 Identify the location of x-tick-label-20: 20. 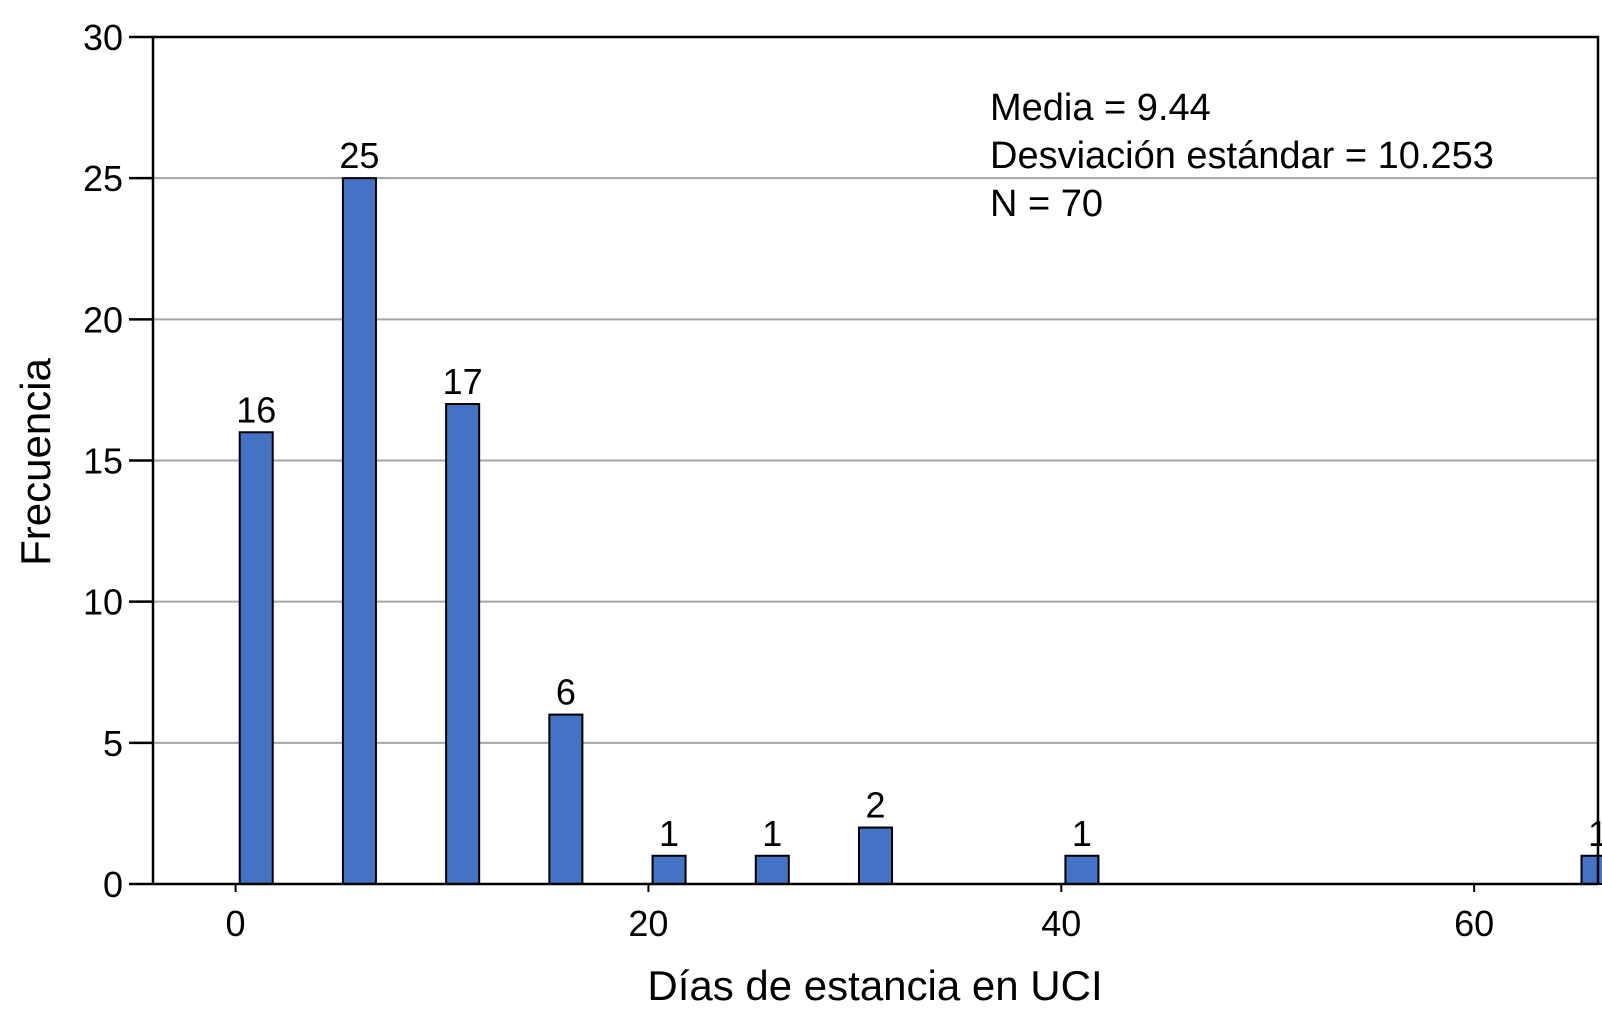
(648, 923).